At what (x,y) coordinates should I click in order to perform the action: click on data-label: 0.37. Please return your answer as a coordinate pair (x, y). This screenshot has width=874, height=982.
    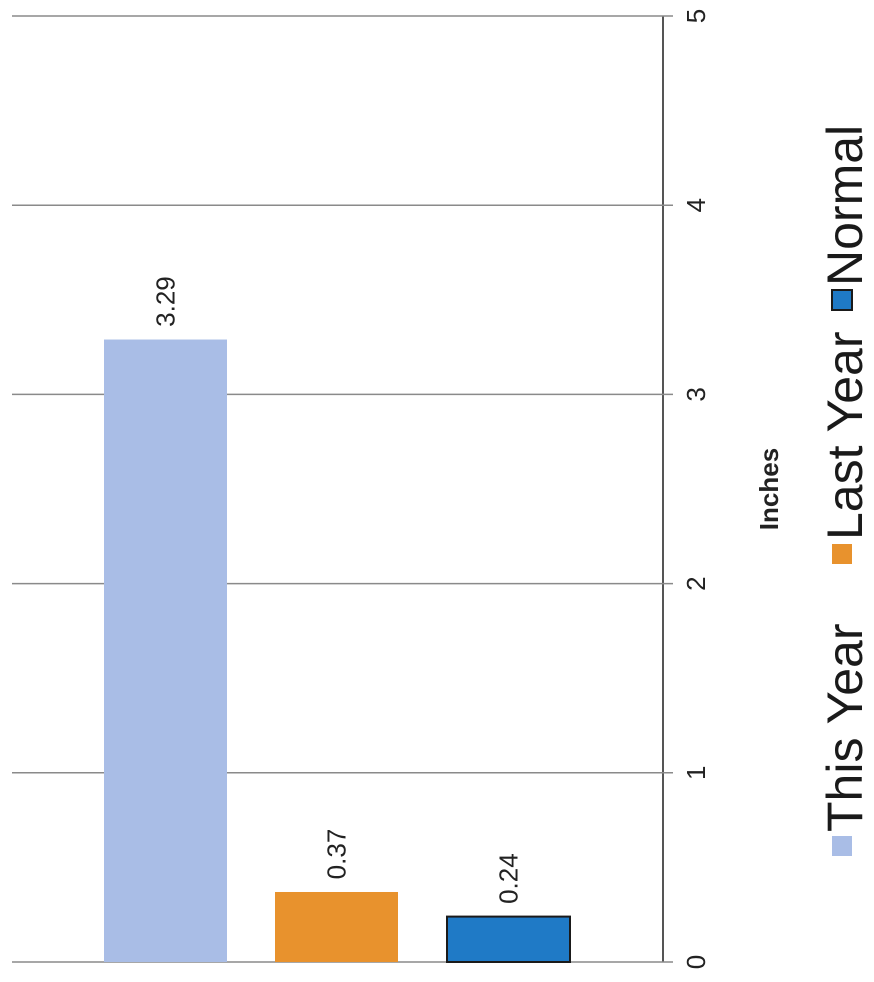
    Looking at the image, I should click on (337, 854).